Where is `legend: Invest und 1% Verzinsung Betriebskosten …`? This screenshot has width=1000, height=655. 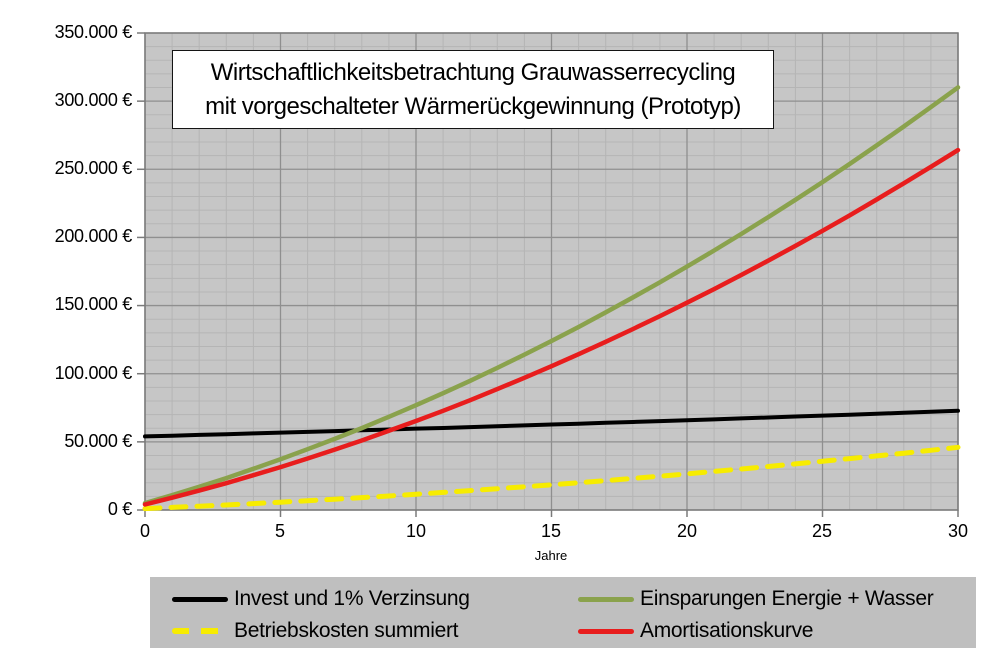
legend: Invest und 1% Verzinsung Betriebskosten … is located at coordinates (563, 612).